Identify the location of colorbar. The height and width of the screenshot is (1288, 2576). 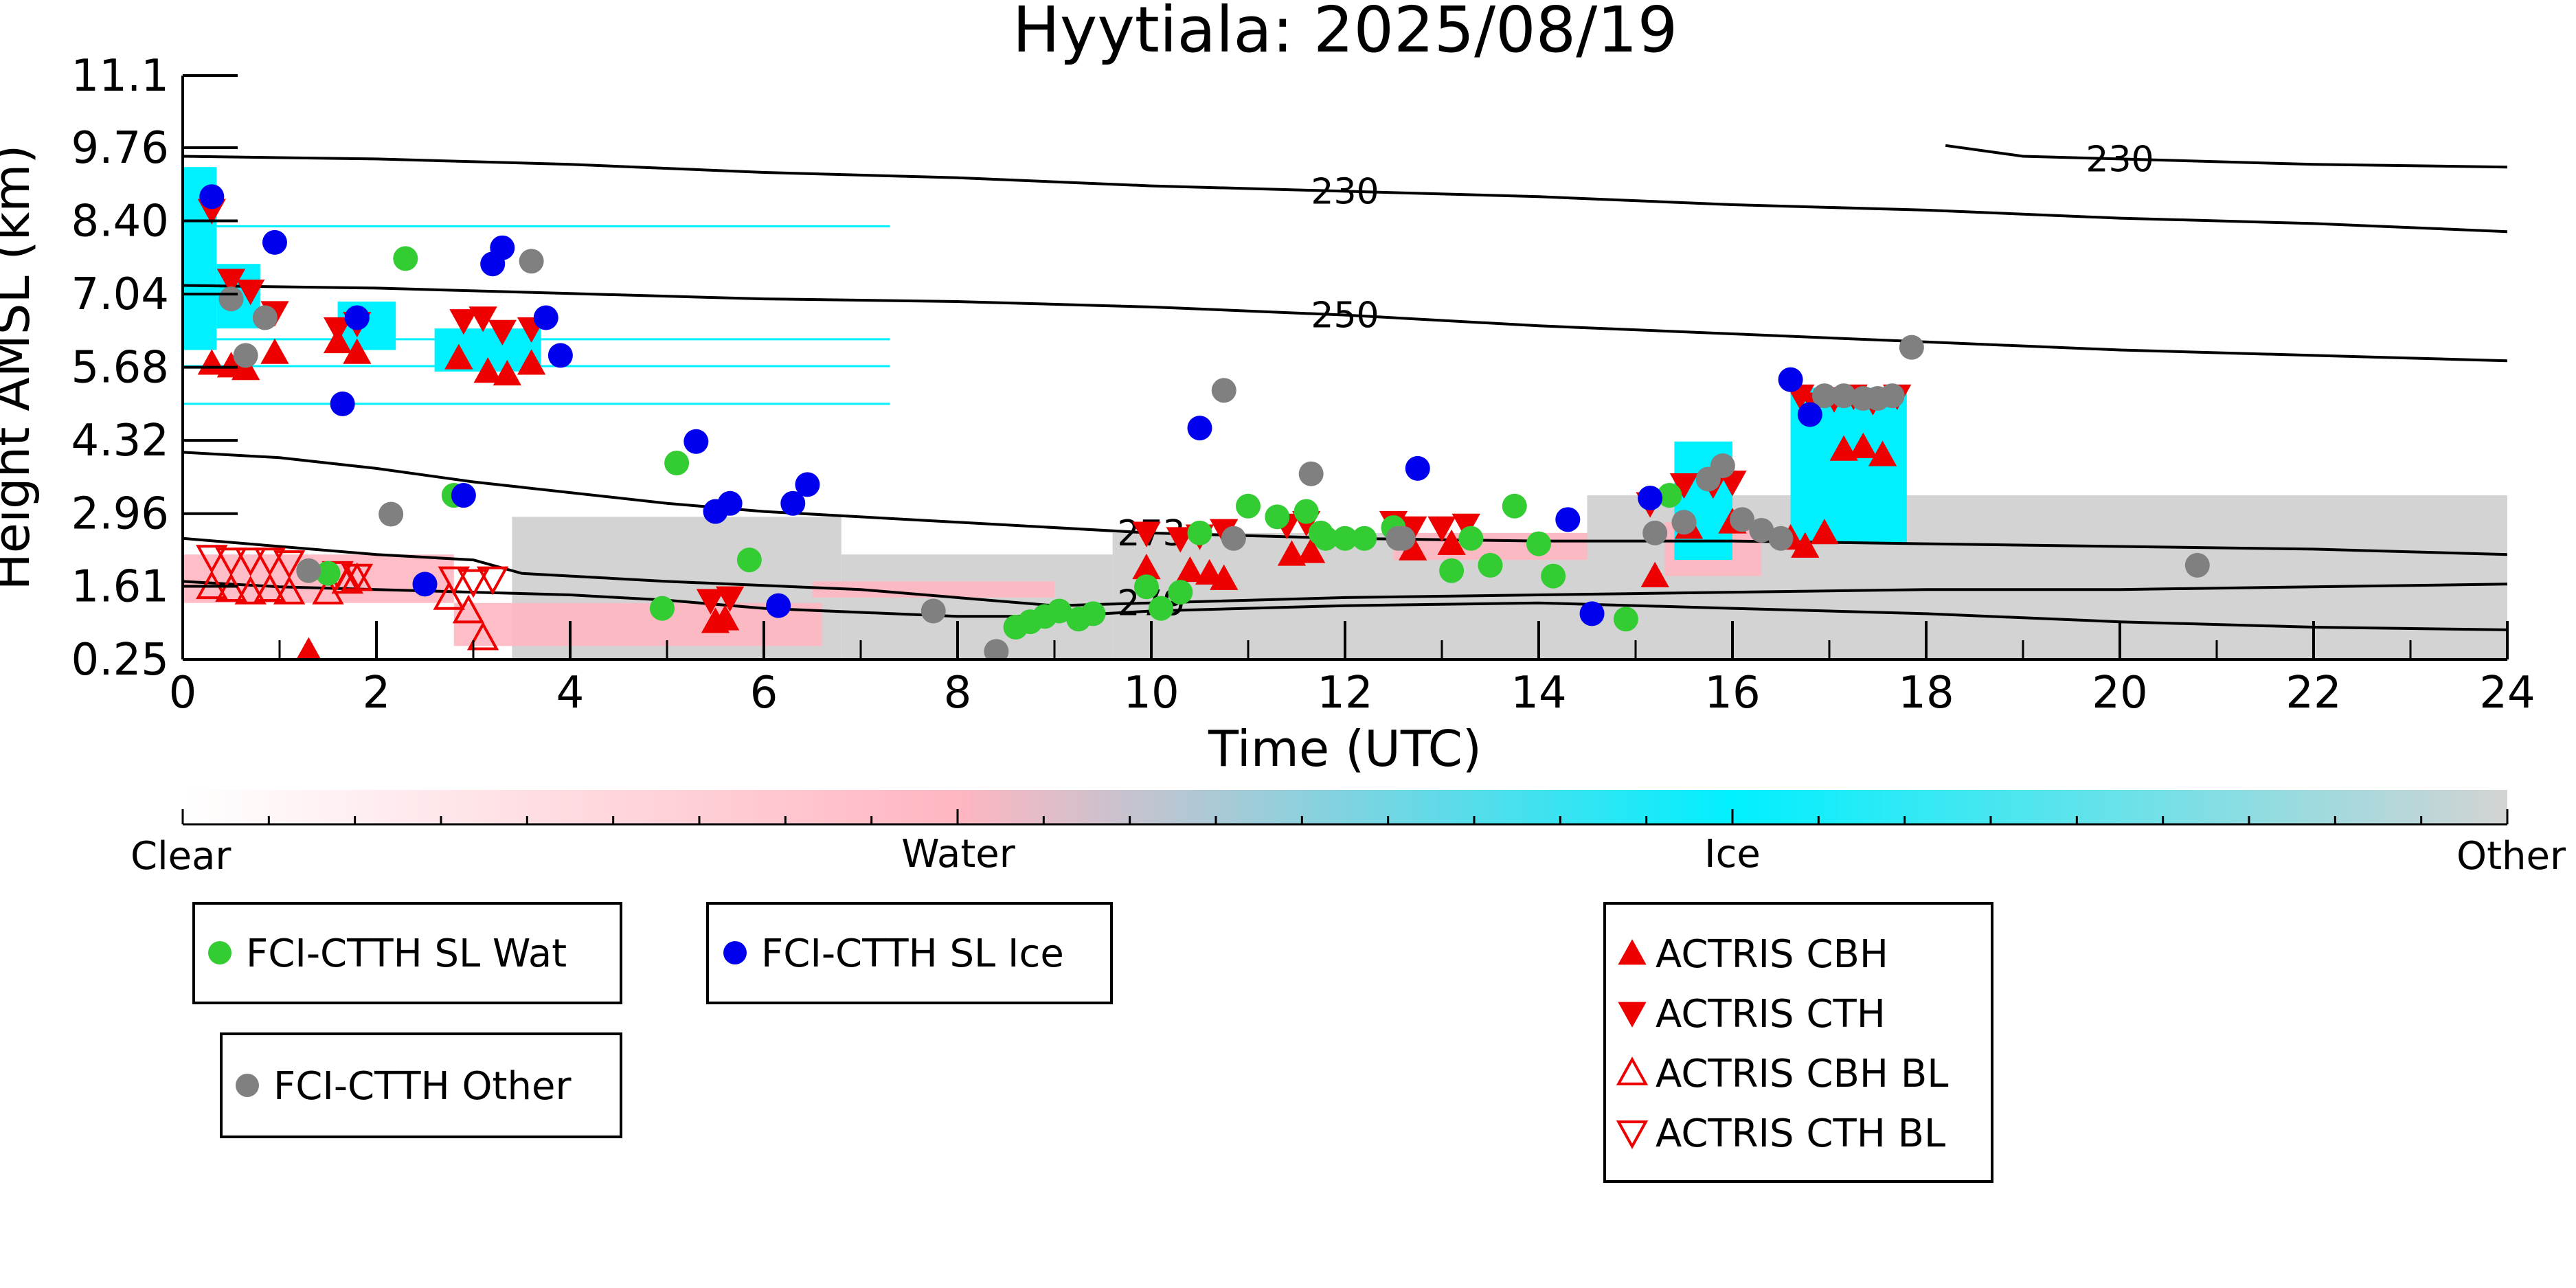
(1345, 807).